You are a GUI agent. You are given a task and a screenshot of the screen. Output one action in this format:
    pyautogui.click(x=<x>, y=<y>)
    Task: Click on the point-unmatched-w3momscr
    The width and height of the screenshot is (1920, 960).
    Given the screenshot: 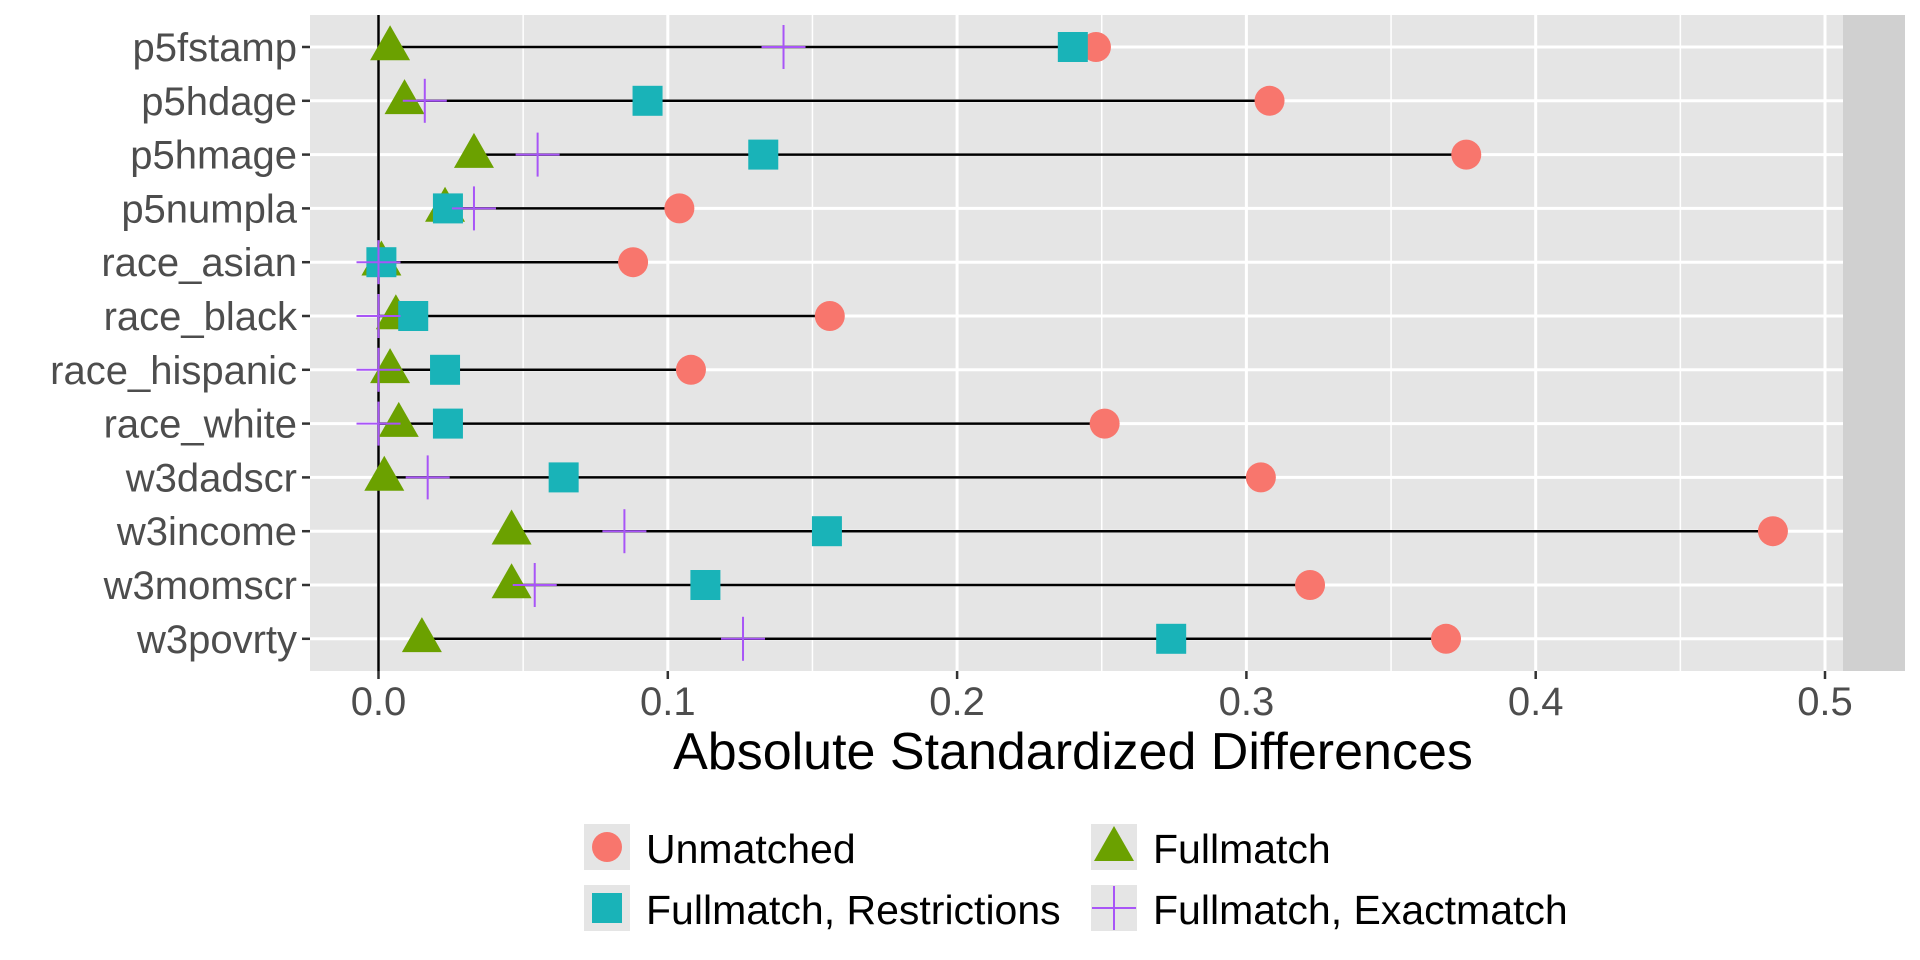 What is the action you would take?
    pyautogui.click(x=1310, y=585)
    